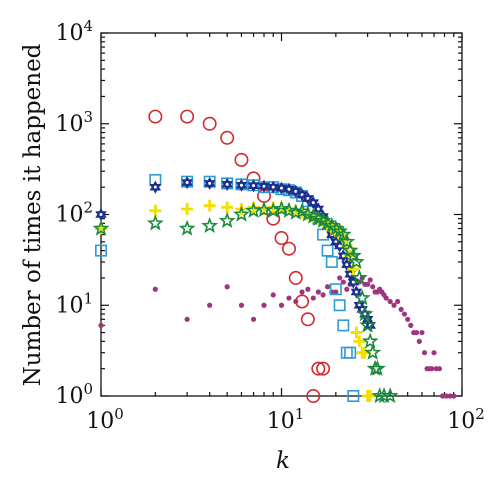 Image resolution: width=500 pixels, height=496 pixels. Describe the element at coordinates (33, 214) in the screenshot. I see `y-axis-label: Number of times it happened` at that location.